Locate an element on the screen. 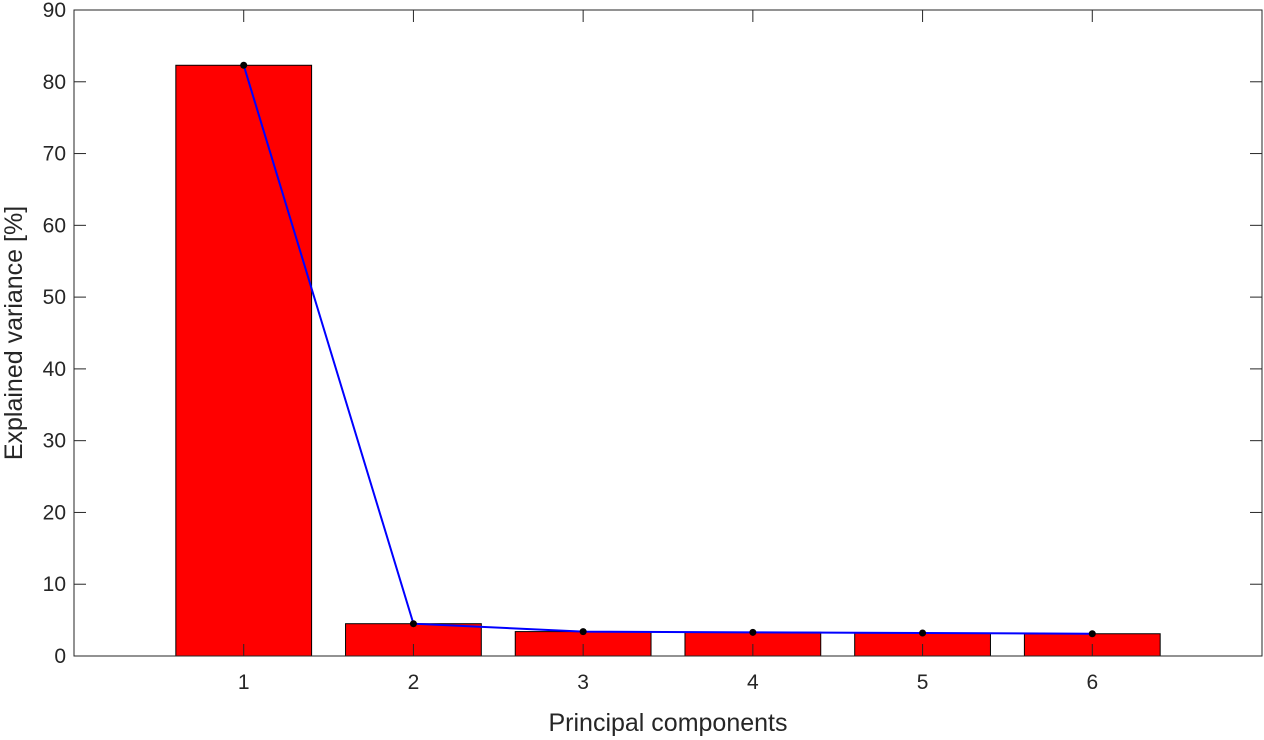 This screenshot has width=1264, height=740. x-tick-label-6: 6 is located at coordinates (1092, 682).